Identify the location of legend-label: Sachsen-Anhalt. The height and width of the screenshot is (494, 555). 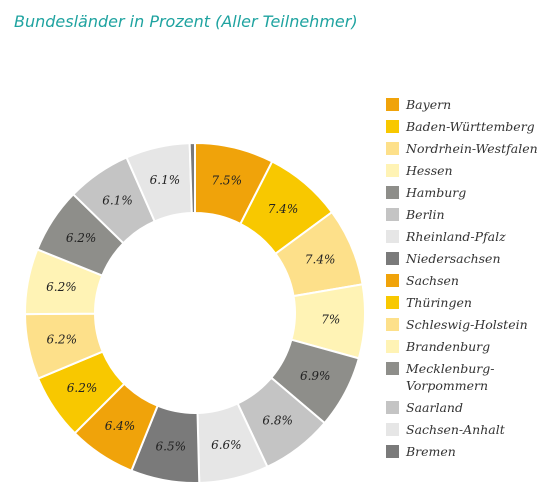
(455, 429).